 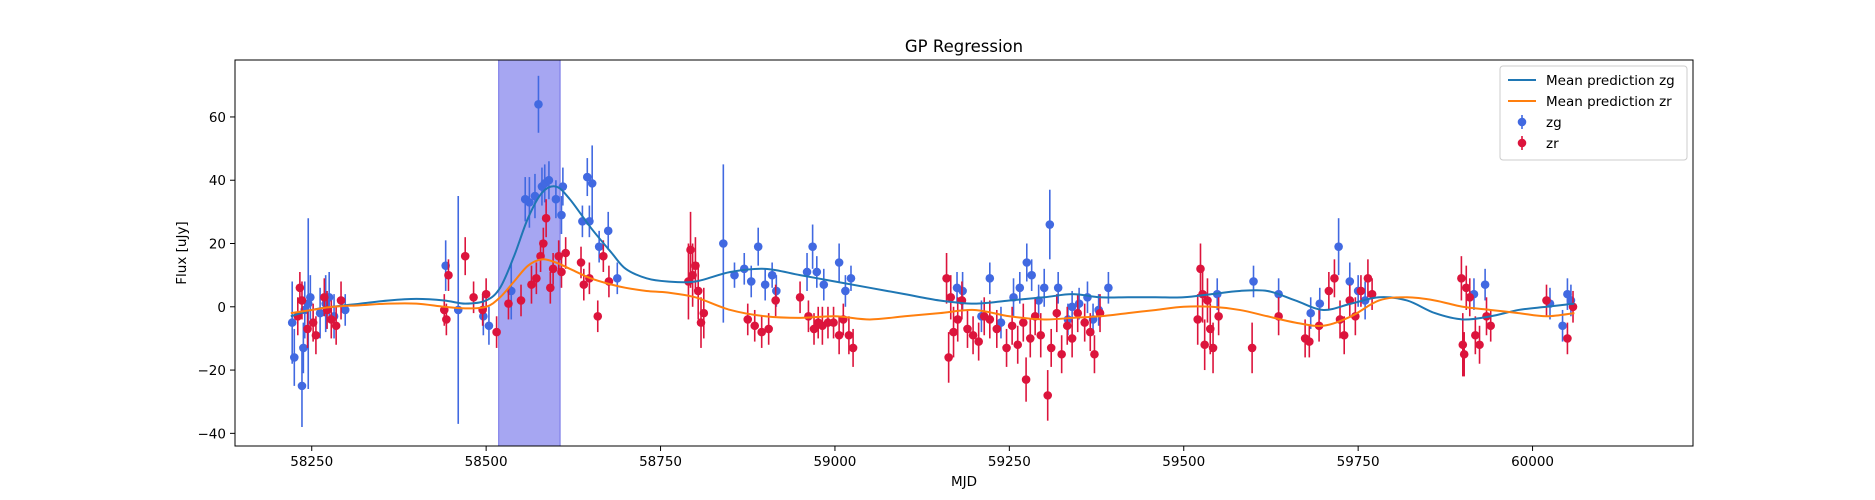 I want to click on x-tick-label: 59250, so click(x=1009, y=462).